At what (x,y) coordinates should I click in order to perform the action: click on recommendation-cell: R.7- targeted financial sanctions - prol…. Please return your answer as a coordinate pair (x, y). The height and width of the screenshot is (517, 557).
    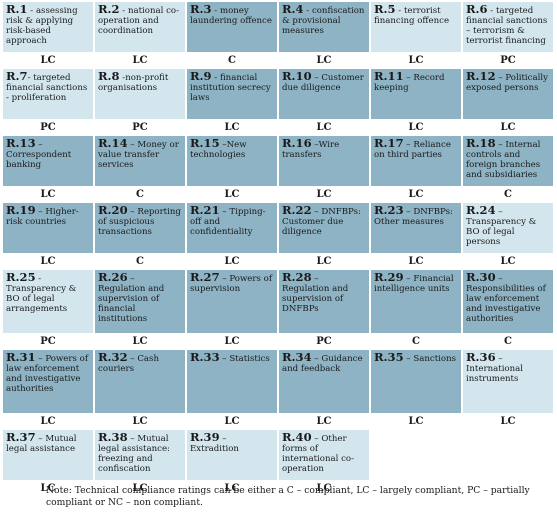
    Looking at the image, I should click on (48, 94).